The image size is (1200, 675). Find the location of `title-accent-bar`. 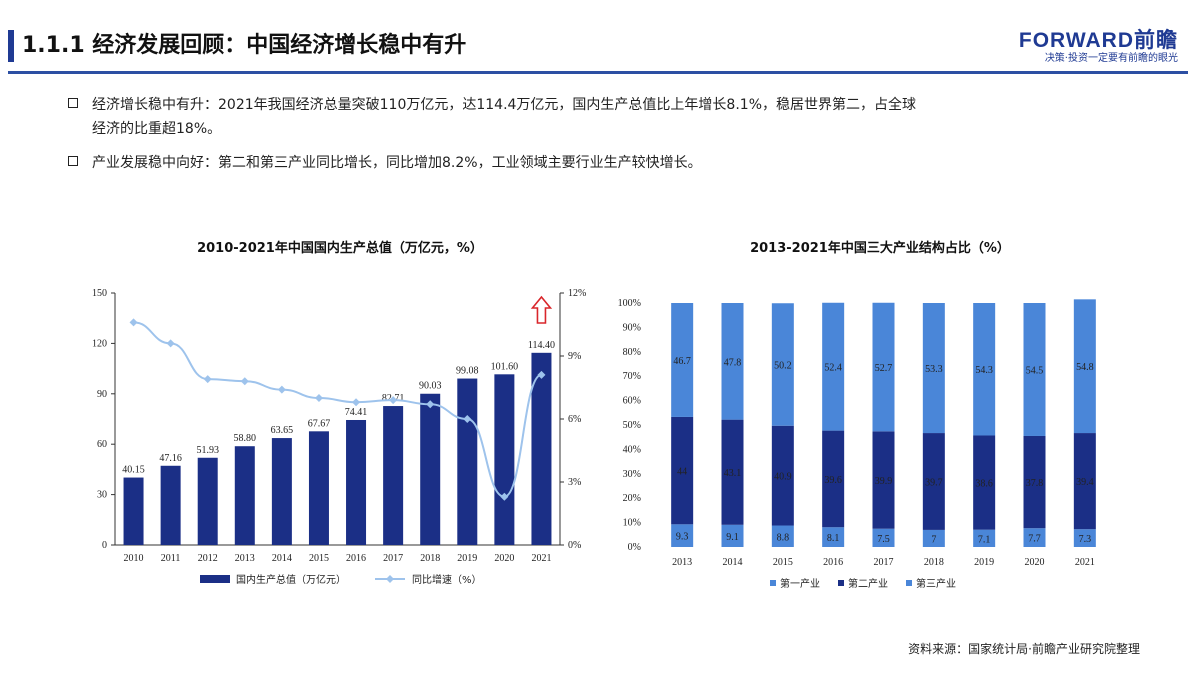

title-accent-bar is located at coordinates (11, 46).